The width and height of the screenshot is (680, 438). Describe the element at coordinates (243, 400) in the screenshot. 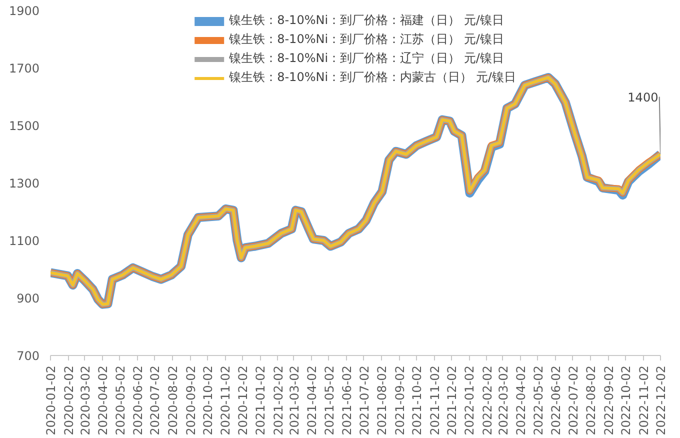

I see `x-tick-label: 2020-12-02` at that location.